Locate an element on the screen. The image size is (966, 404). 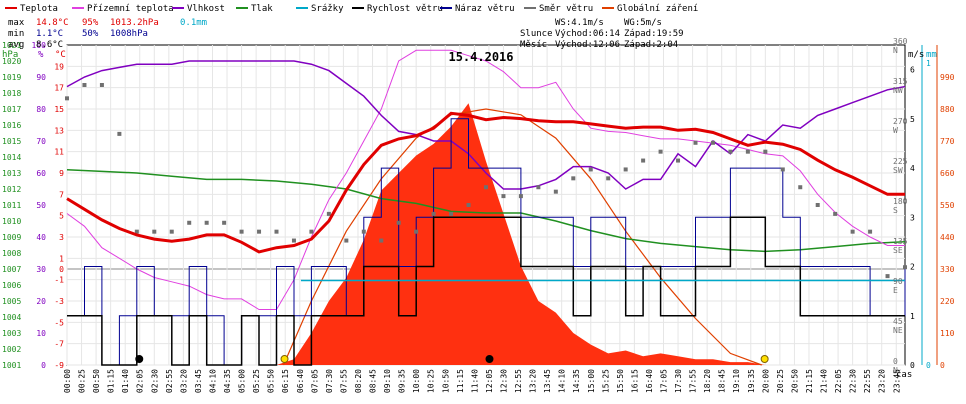
tick-label-temp: 19 is located at coordinates (59, 66).